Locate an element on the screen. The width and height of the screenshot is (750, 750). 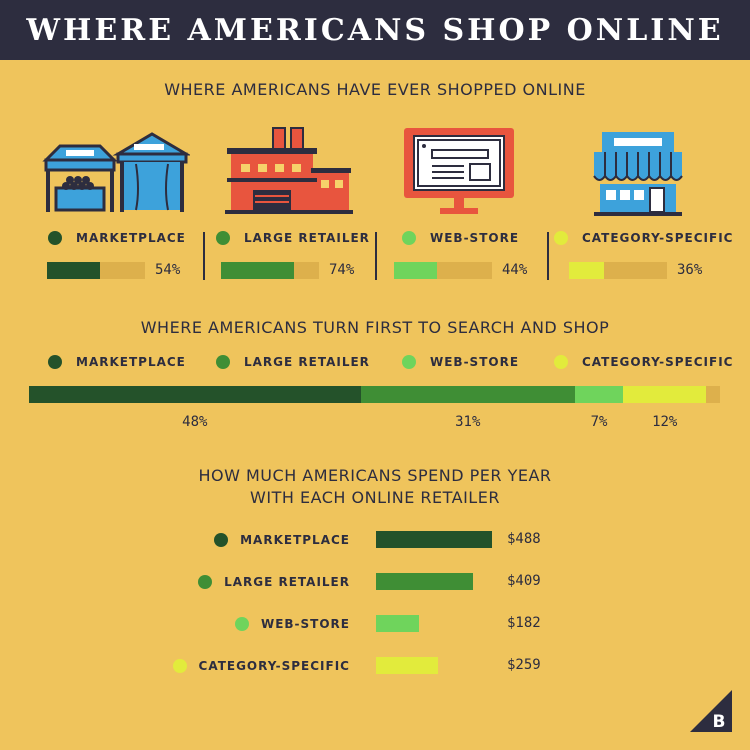
first-search-stacked-bar is located at coordinates (374, 394).